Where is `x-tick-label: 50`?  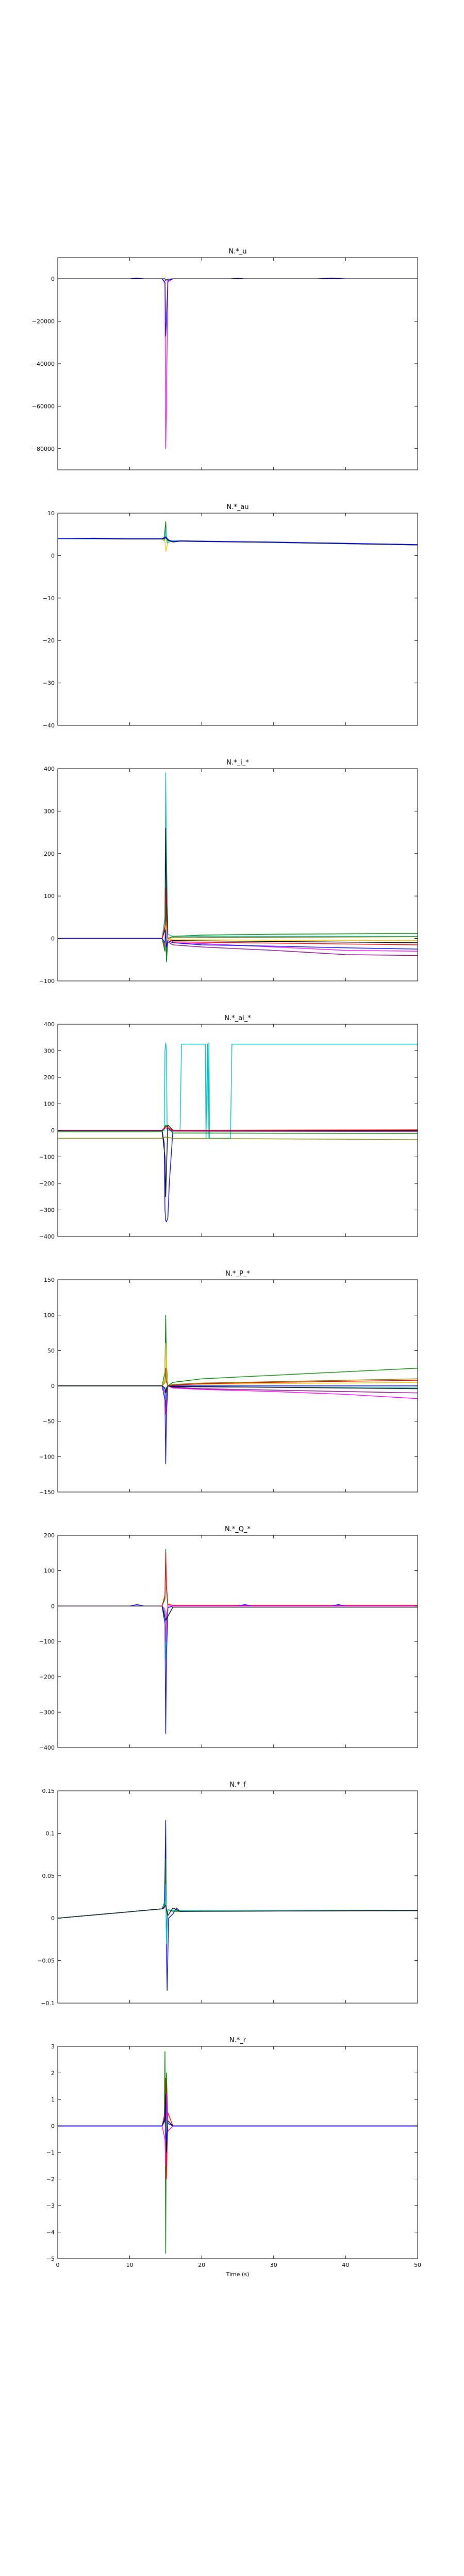
x-tick-label: 50 is located at coordinates (417, 2265).